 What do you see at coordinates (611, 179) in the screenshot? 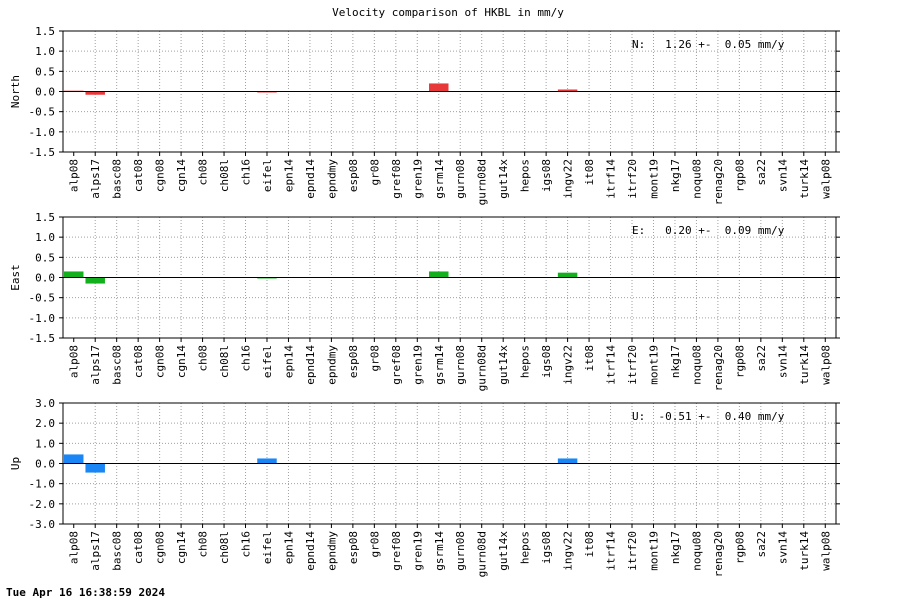
I see `x-tick-label: itrf14` at bounding box center [611, 179].